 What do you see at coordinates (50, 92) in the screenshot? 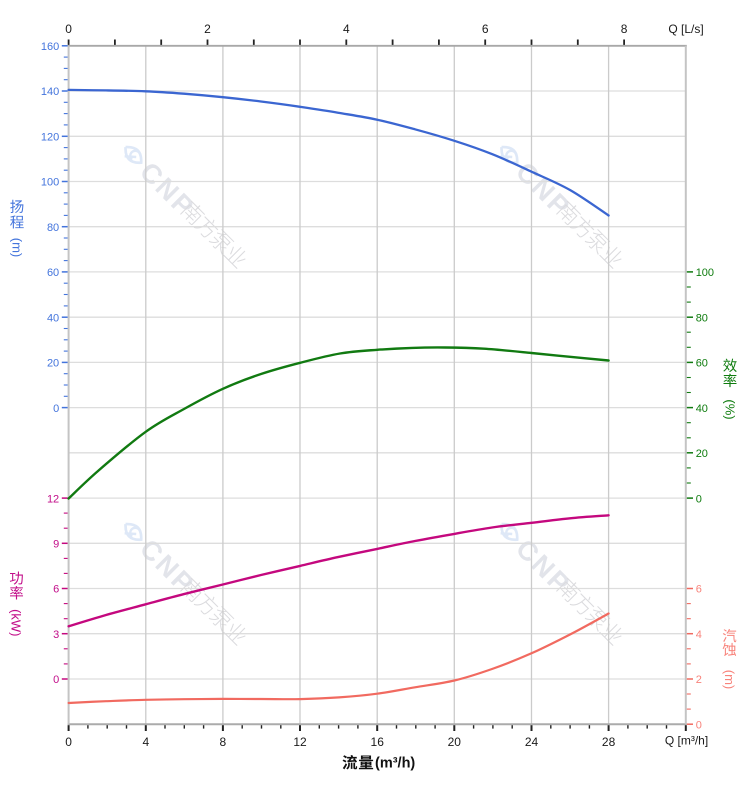
I see `svg-text: 140` at bounding box center [50, 92].